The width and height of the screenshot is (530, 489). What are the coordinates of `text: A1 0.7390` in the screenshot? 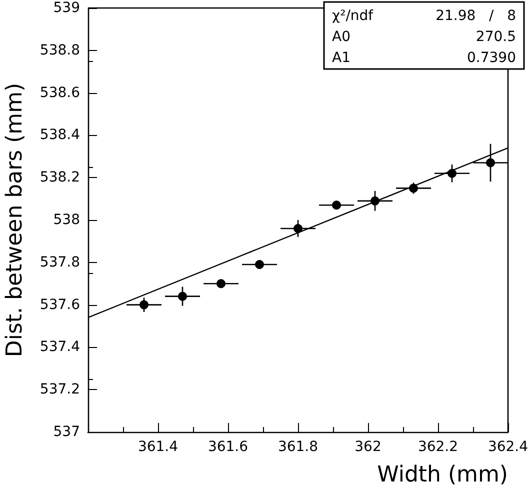 It's located at (424, 58).